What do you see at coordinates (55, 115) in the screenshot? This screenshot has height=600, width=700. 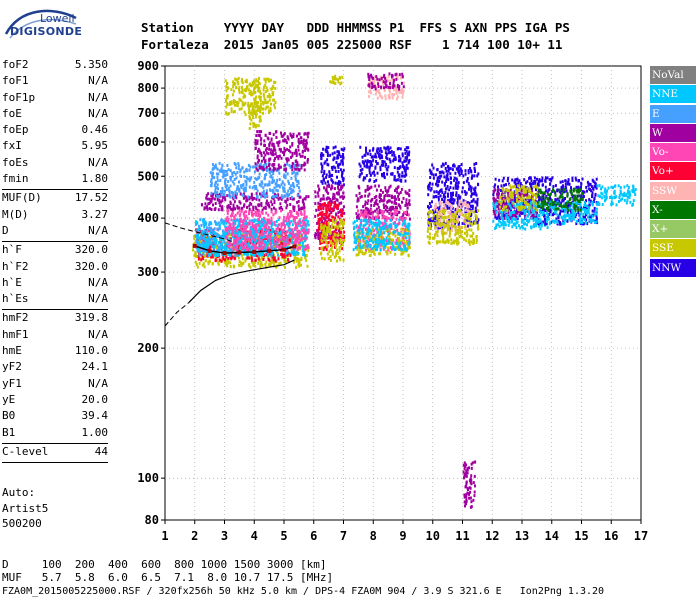 I see `param-row: foE N/A` at bounding box center [55, 115].